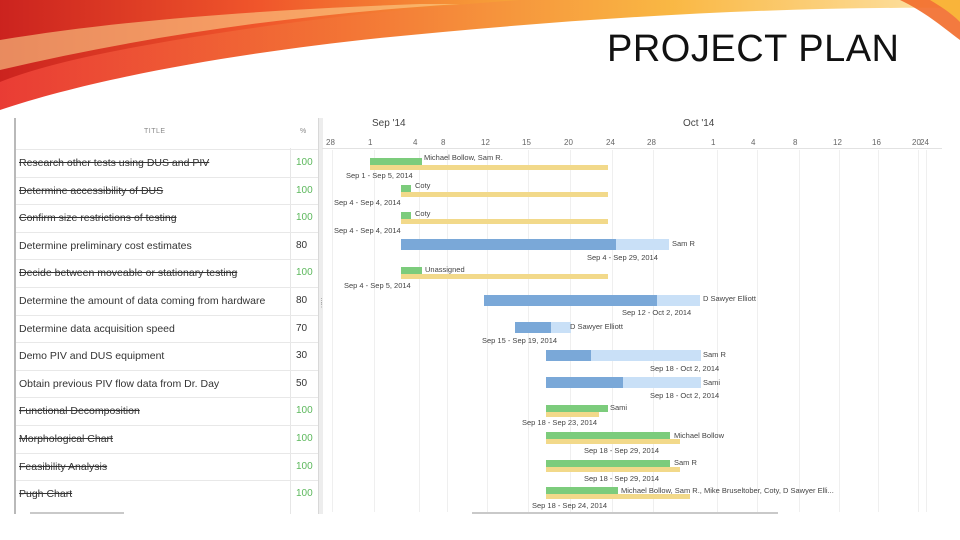 Image resolution: width=960 pixels, height=540 pixels. I want to click on task-title: Research other tests using DUS and PIV, so click(114, 163).